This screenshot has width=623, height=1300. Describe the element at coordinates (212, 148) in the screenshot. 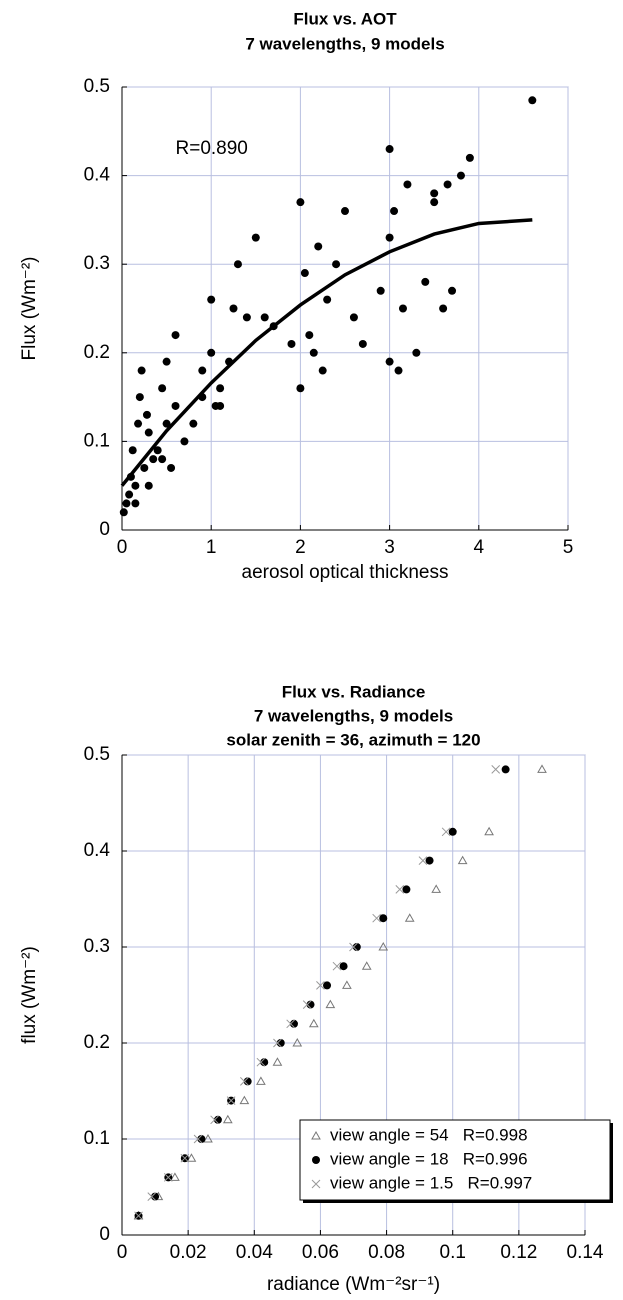

I see `annotation: R=0.890` at that location.